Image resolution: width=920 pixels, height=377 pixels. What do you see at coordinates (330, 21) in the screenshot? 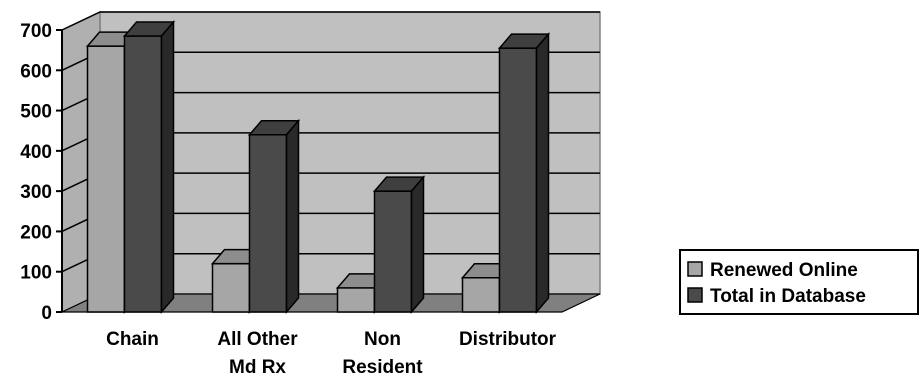
I see `gridline` at bounding box center [330, 21].